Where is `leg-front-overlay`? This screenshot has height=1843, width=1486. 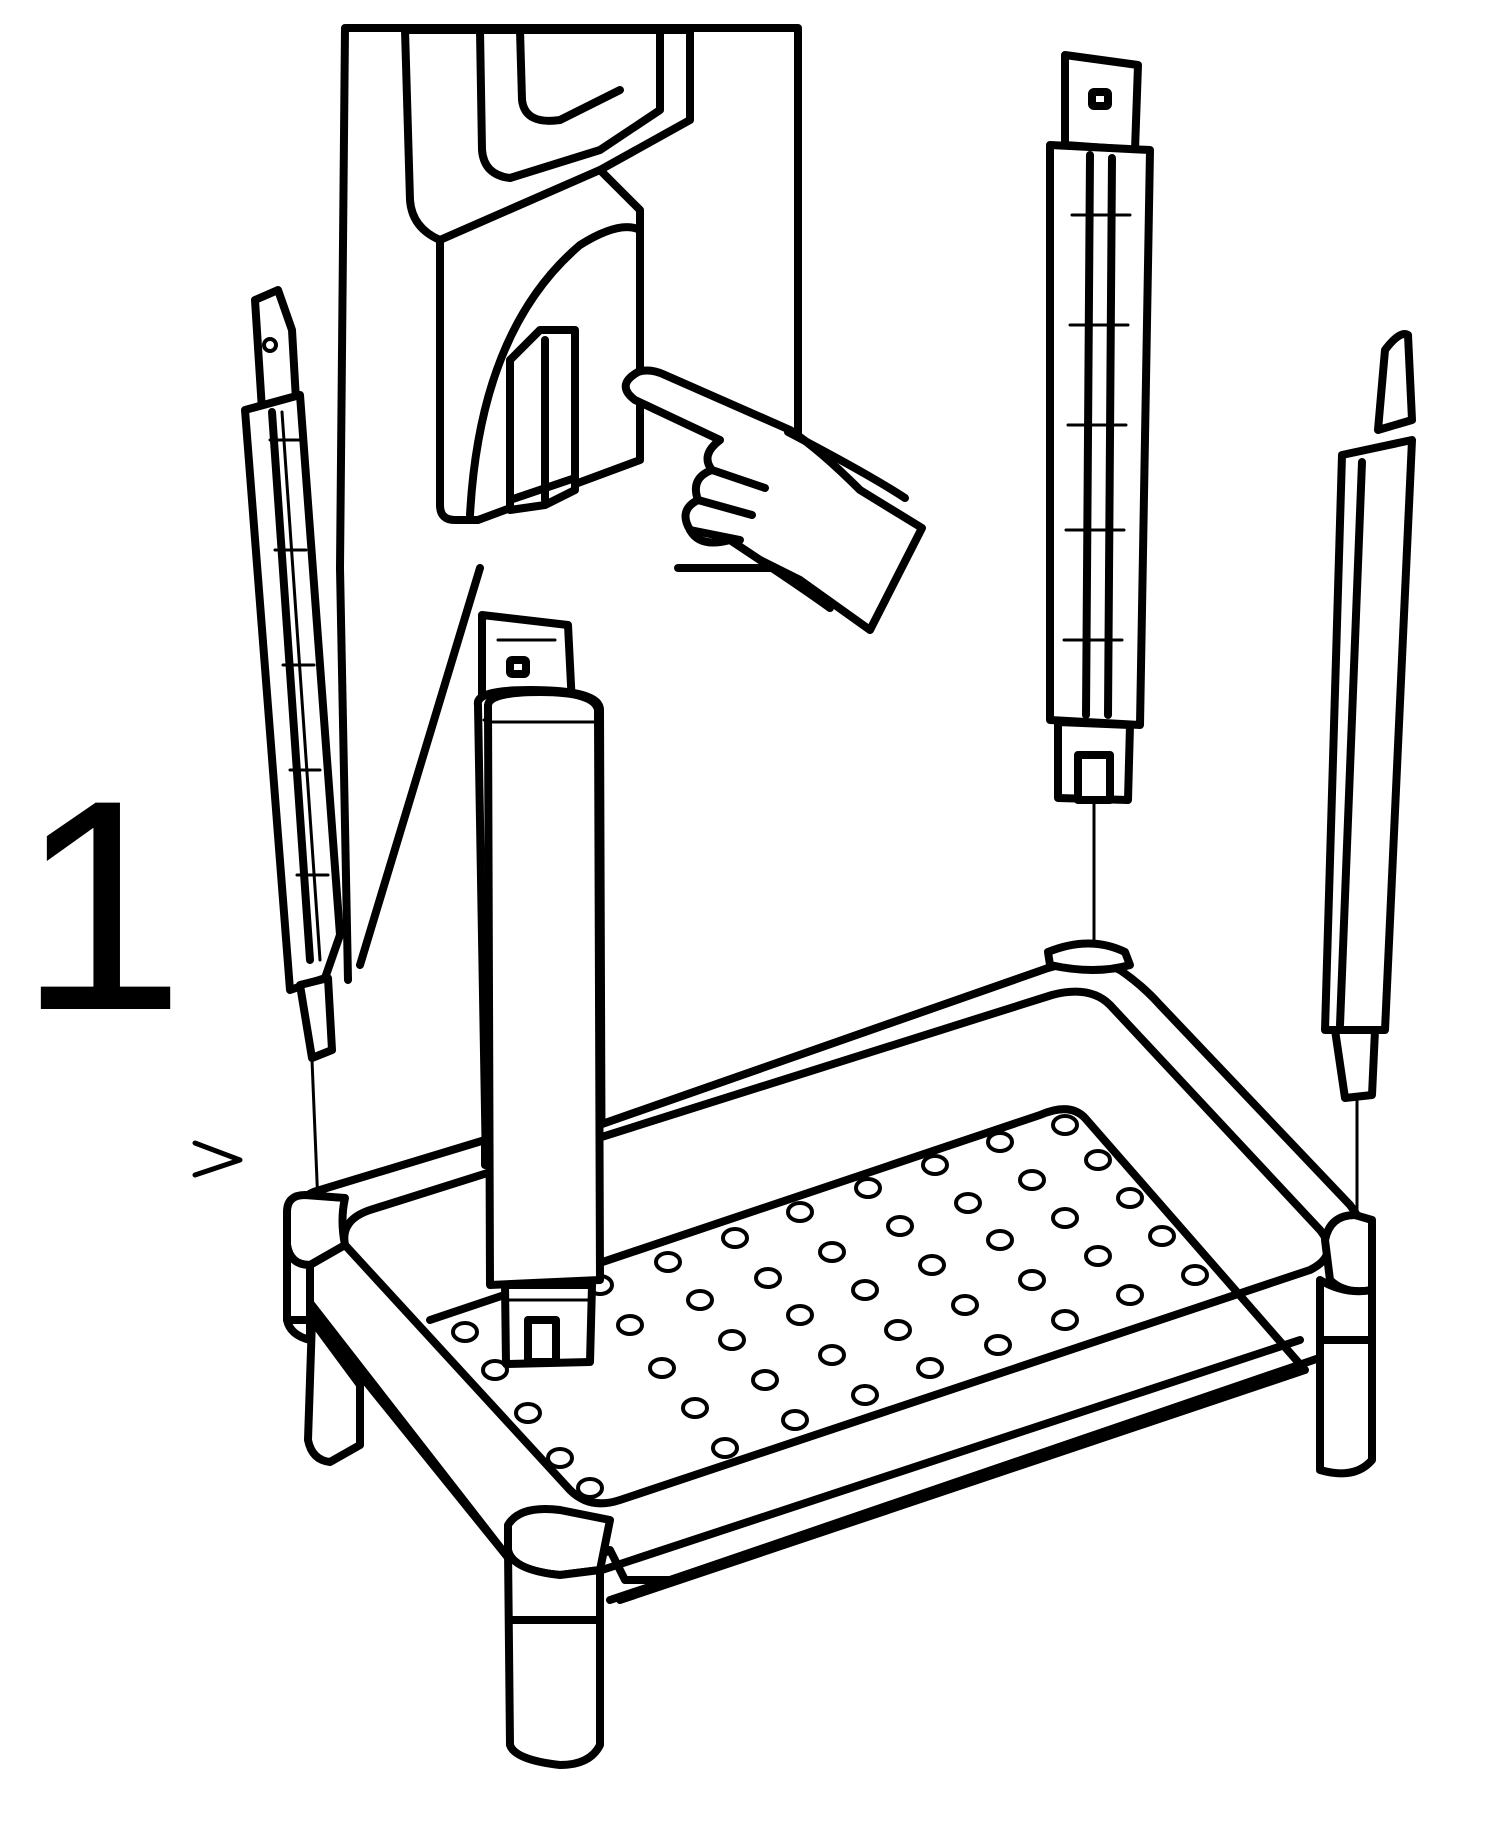
leg-front-overlay is located at coordinates (544, 1028).